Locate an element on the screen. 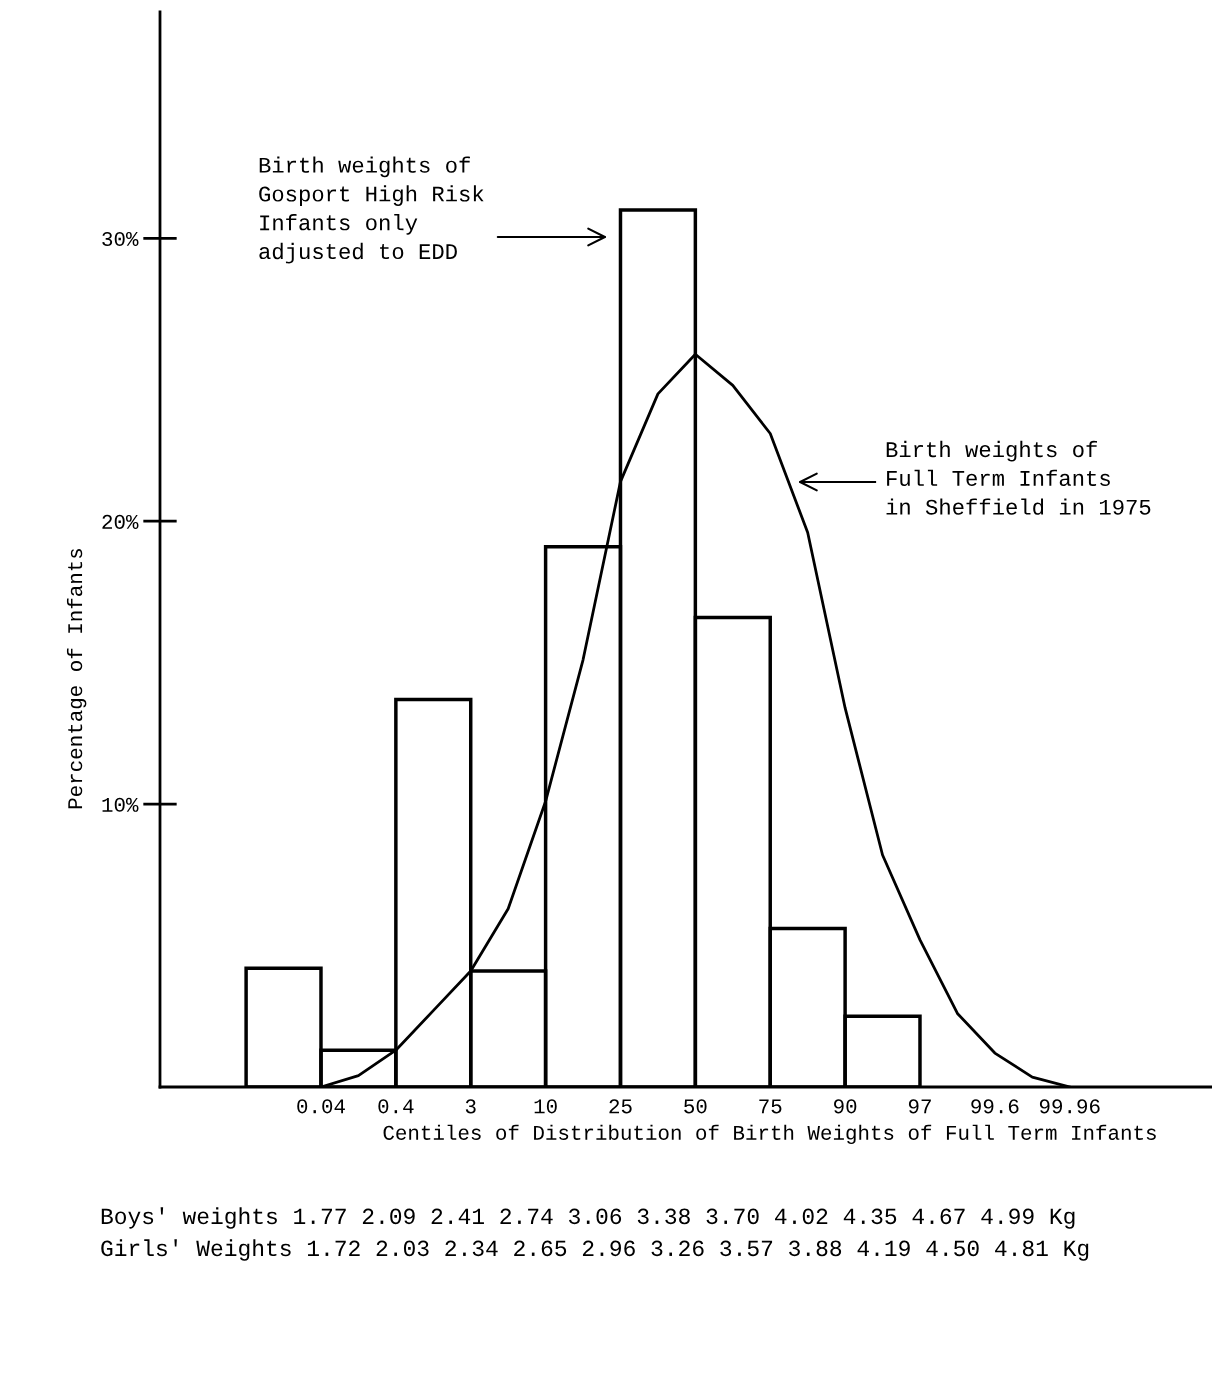 This screenshot has height=1392, width=1212. y-tick-label: 30% is located at coordinates (120, 239).